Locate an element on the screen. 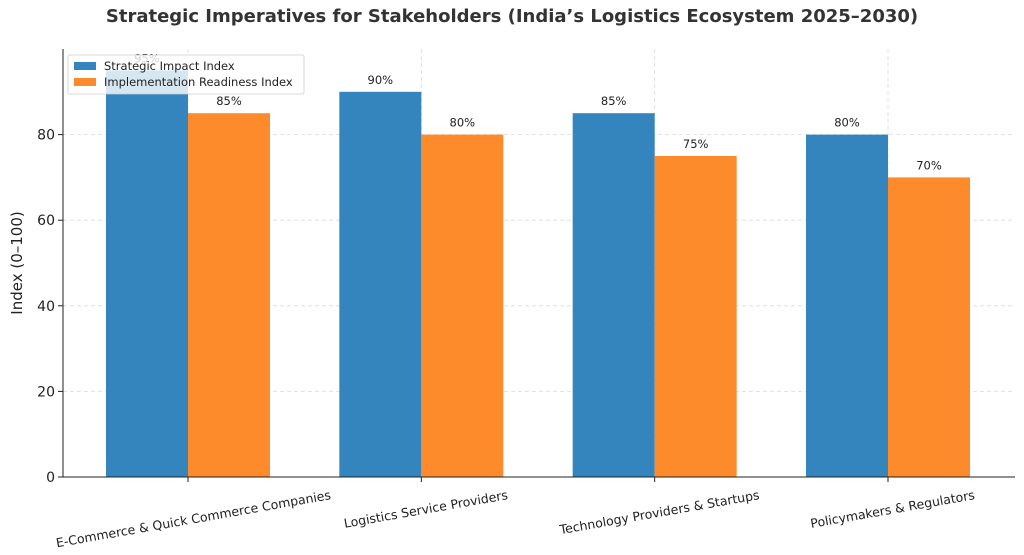 Image resolution: width=1024 pixels, height=555 pixels. y-tick-label: 20 is located at coordinates (46, 392).